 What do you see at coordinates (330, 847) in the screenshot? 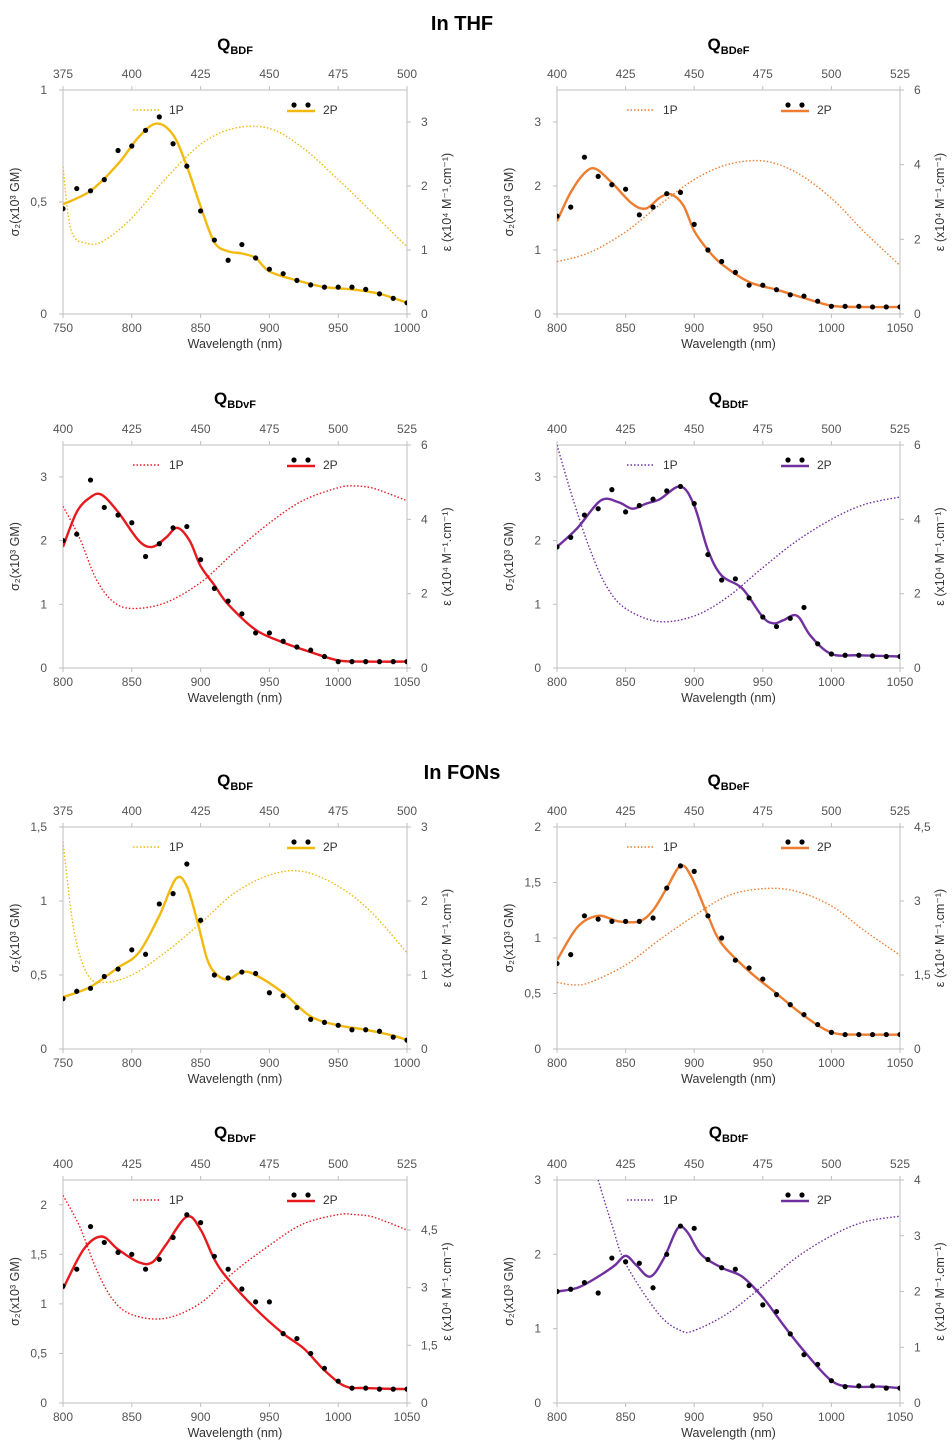
I see `legend-2p-label: 2P` at bounding box center [330, 847].